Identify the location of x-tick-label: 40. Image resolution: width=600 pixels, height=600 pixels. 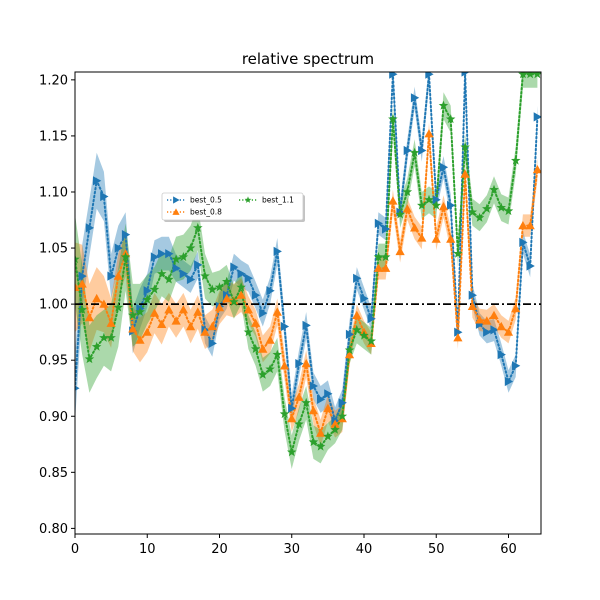
(364, 549).